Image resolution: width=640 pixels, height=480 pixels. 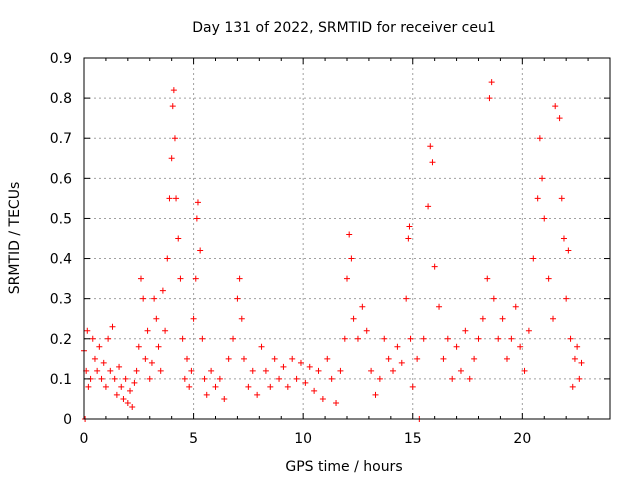 What do you see at coordinates (61, 59) in the screenshot?
I see `y-tick-label: 0.9` at bounding box center [61, 59].